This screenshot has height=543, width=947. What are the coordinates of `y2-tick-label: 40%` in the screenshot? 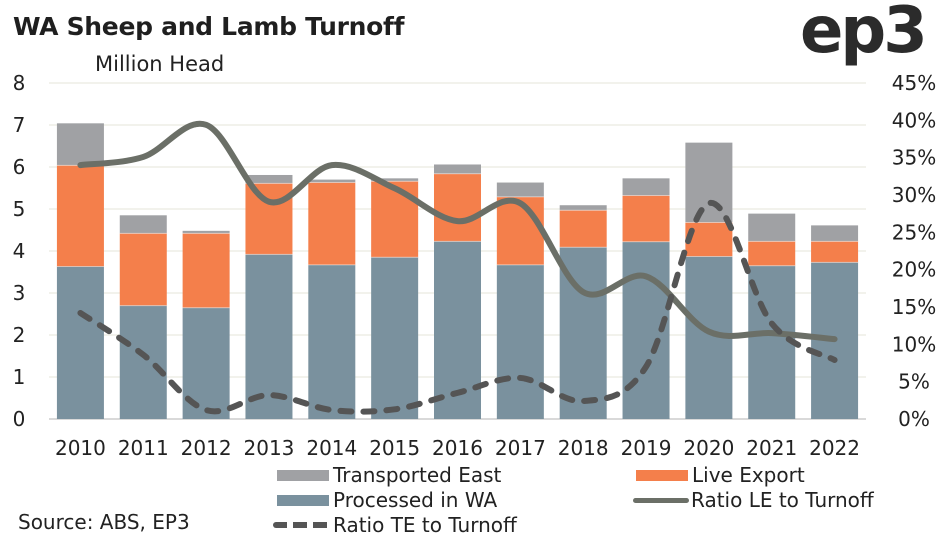 It's located at (914, 120).